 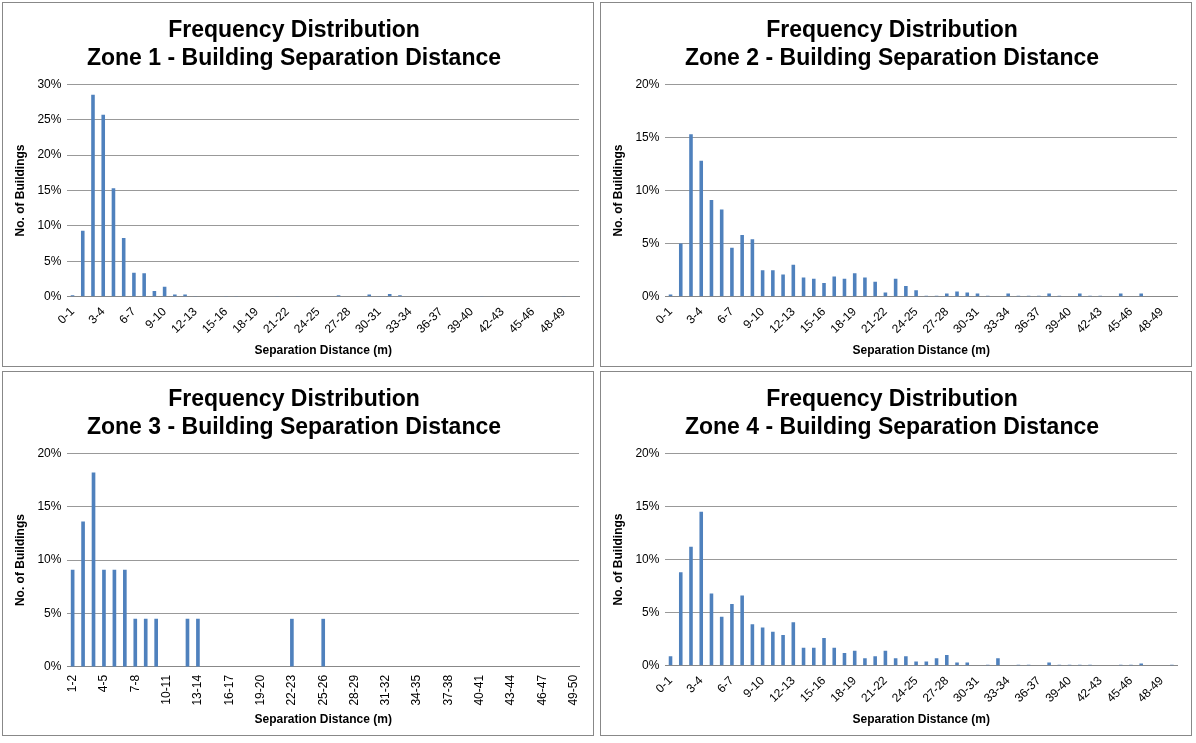 I want to click on x-tick-label: 7-8, so click(x=134, y=683).